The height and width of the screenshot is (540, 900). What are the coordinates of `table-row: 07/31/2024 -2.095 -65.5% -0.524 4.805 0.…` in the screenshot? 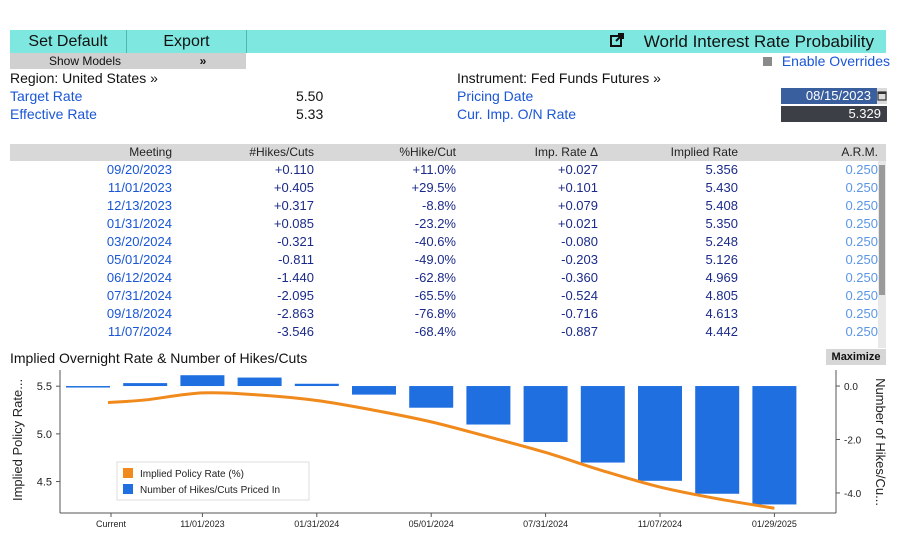 It's located at (444, 296).